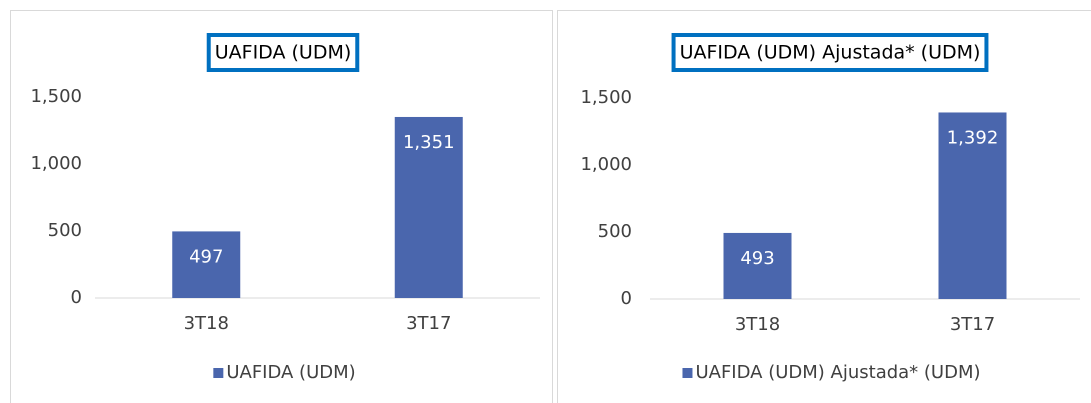 Image resolution: width=1091 pixels, height=403 pixels. Describe the element at coordinates (973, 137) in the screenshot. I see `data-label: 1,392` at that location.